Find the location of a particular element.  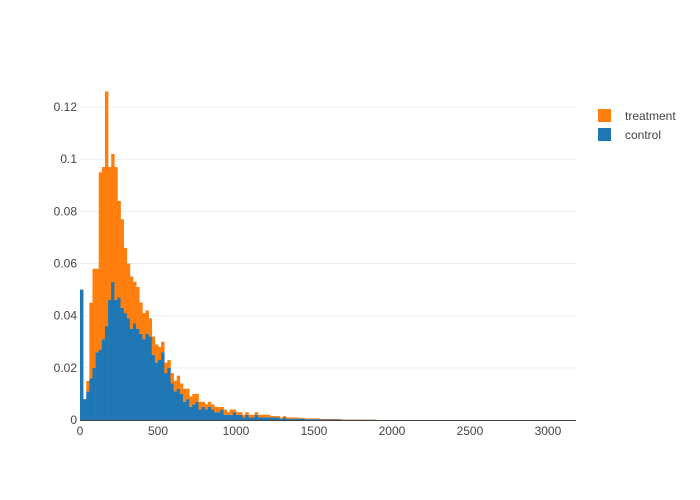

x-tick-label-2: 1000 is located at coordinates (236, 431).